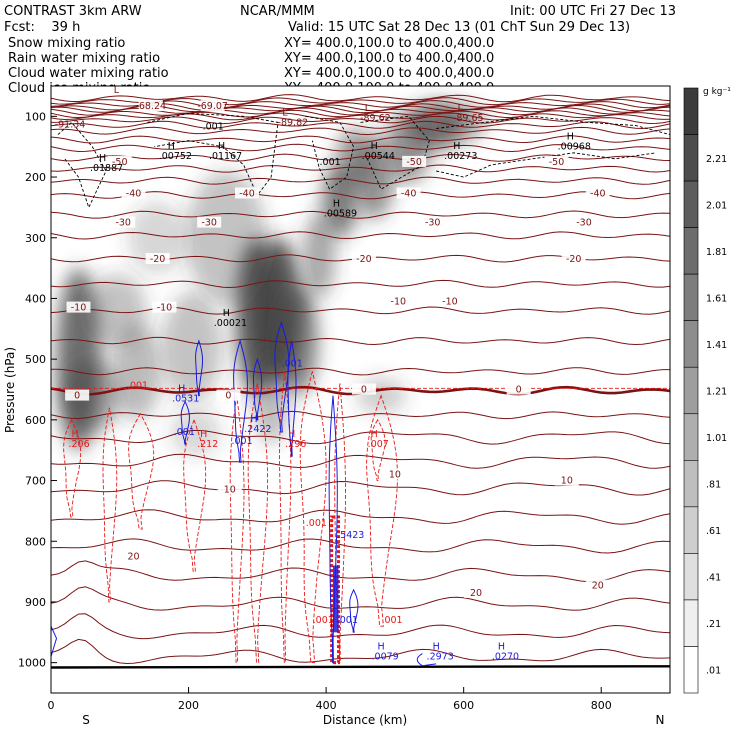 The width and height of the screenshot is (740, 744). I want to click on x-tick-label: 800, so click(601, 705).